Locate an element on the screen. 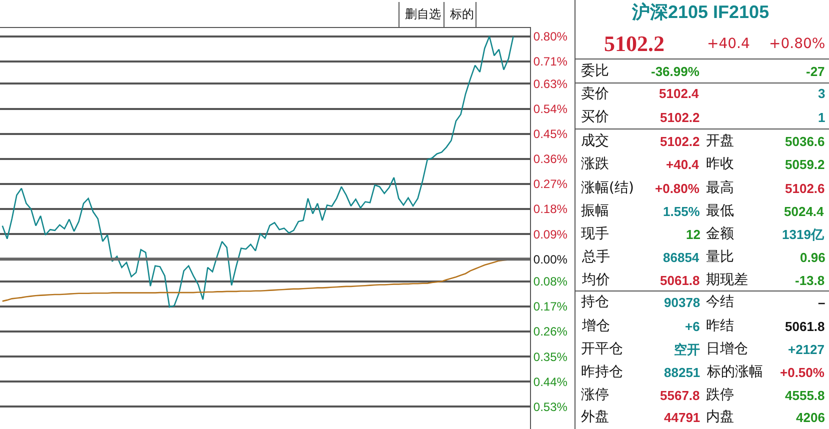  text: 5102.4 is located at coordinates (679, 93).